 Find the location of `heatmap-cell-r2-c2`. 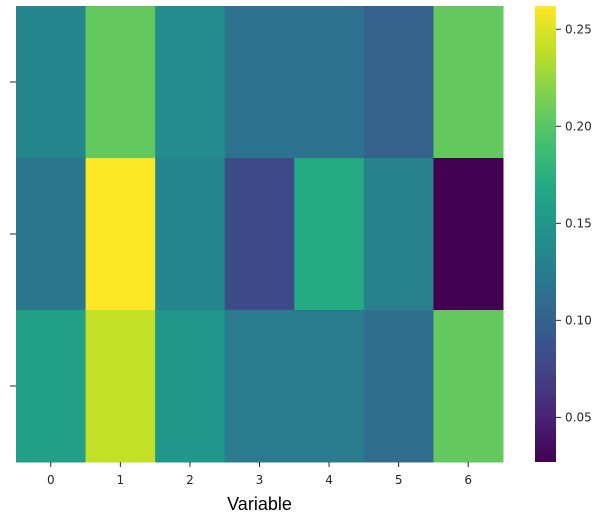

heatmap-cell-r2-c2 is located at coordinates (190, 386).